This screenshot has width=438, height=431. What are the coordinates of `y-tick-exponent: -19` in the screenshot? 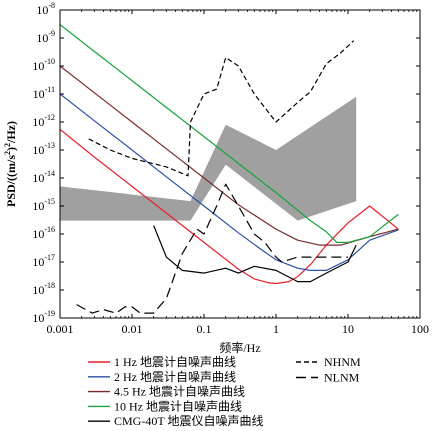 It's located at (49, 313).